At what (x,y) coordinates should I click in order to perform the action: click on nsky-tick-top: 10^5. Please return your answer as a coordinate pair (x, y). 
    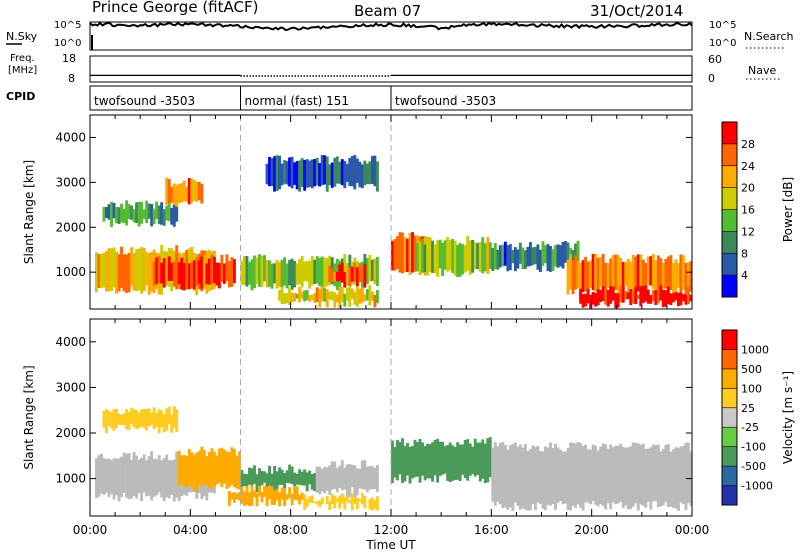
    Looking at the image, I should click on (68, 25).